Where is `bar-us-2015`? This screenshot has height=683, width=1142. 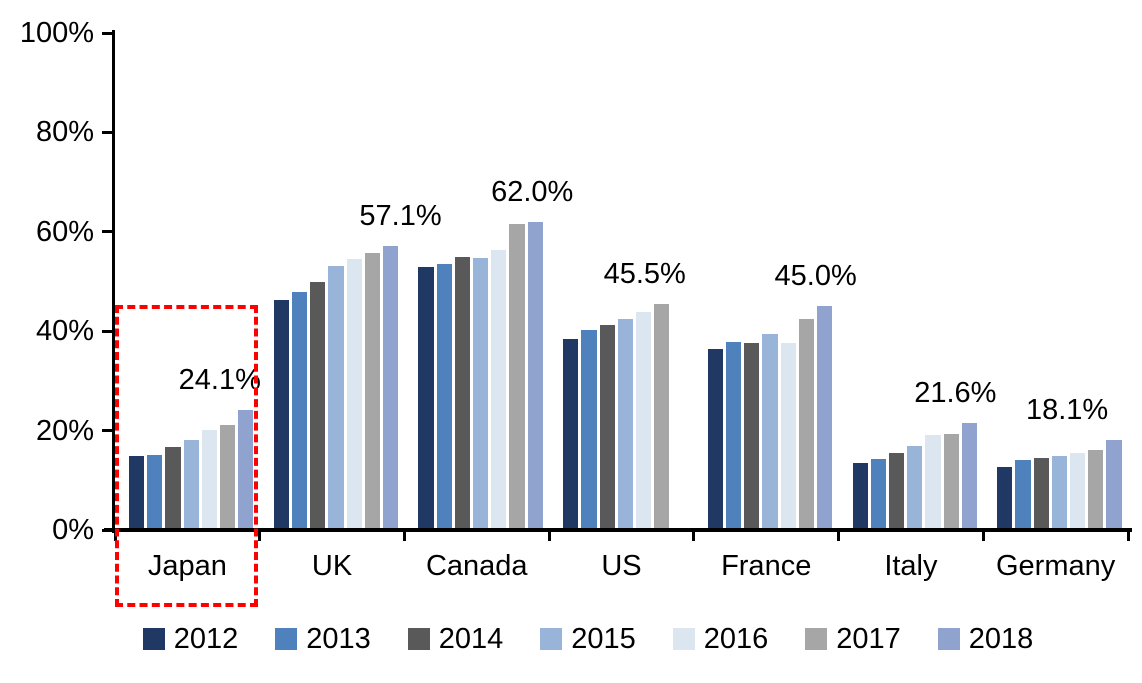
bar-us-2015 is located at coordinates (625, 424).